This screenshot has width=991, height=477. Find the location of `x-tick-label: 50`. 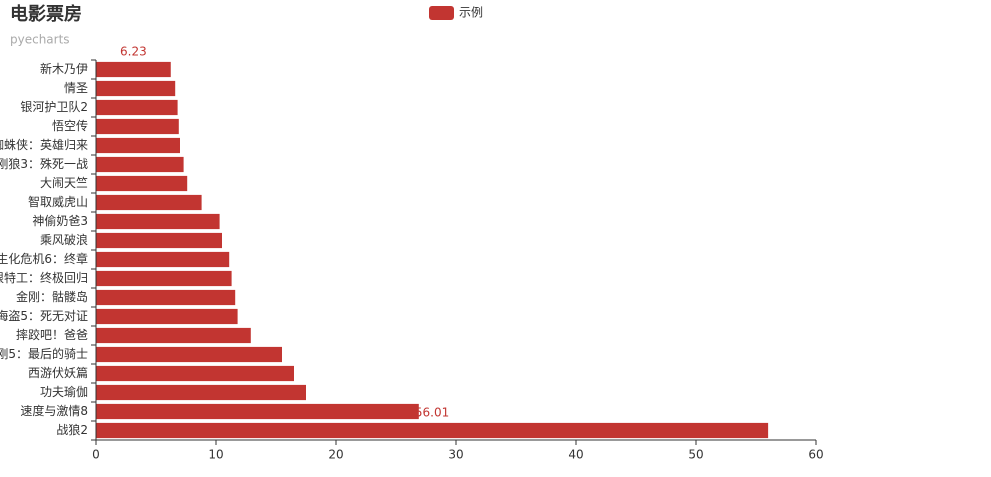

x-tick-label: 50 is located at coordinates (695, 455).